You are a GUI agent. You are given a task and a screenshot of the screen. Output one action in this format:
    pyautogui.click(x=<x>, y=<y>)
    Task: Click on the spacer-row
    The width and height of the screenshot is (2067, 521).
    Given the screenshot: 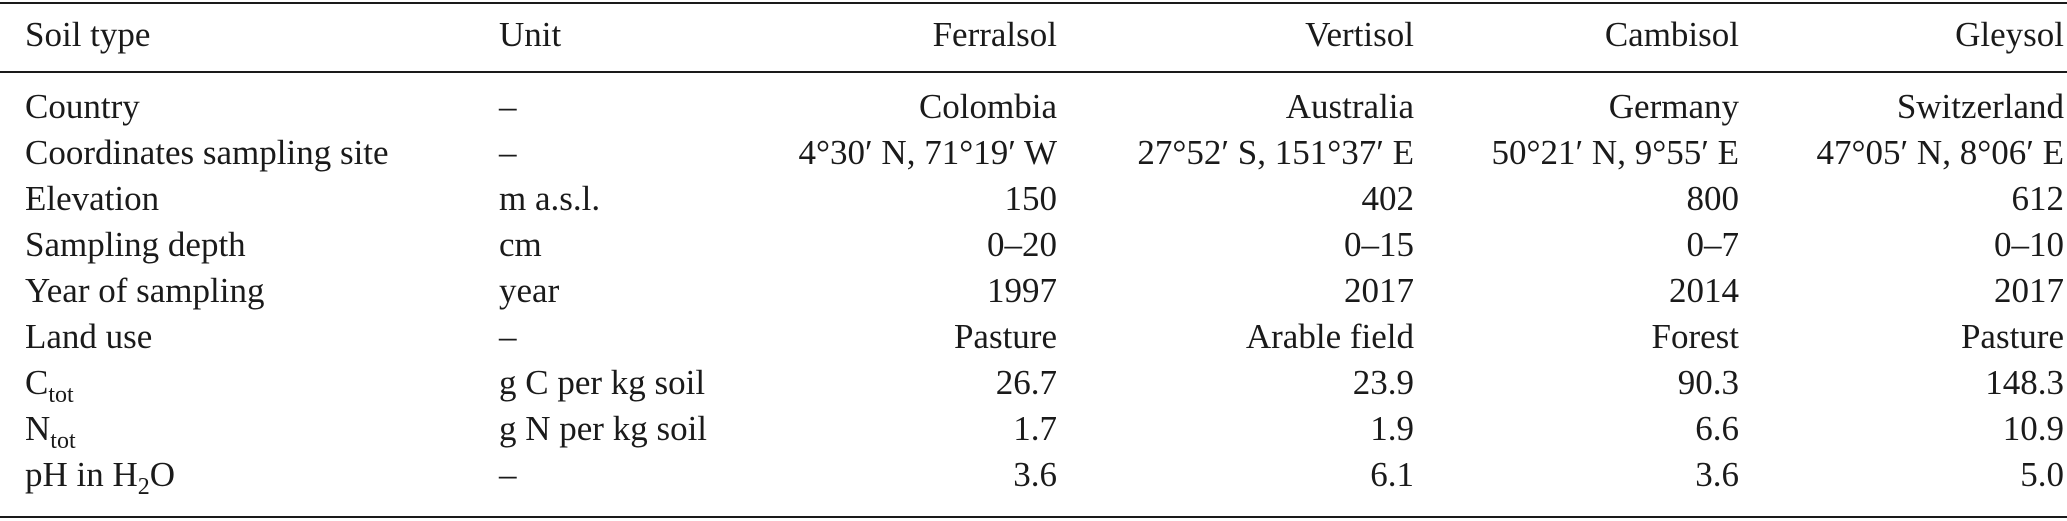 What is the action you would take?
    pyautogui.click(x=1033, y=77)
    